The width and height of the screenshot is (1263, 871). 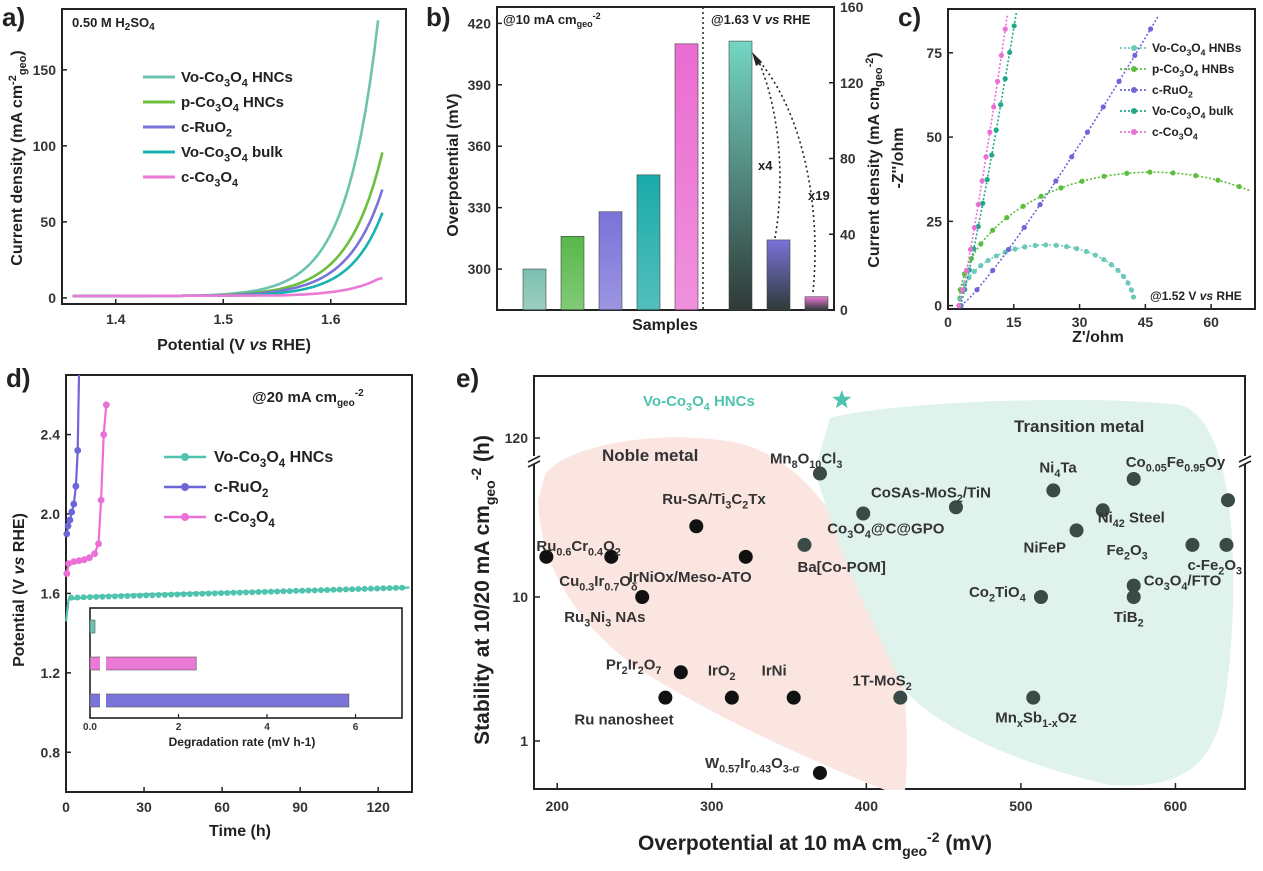 I want to click on panel-e-axis-break-left, so click(x=534, y=460).